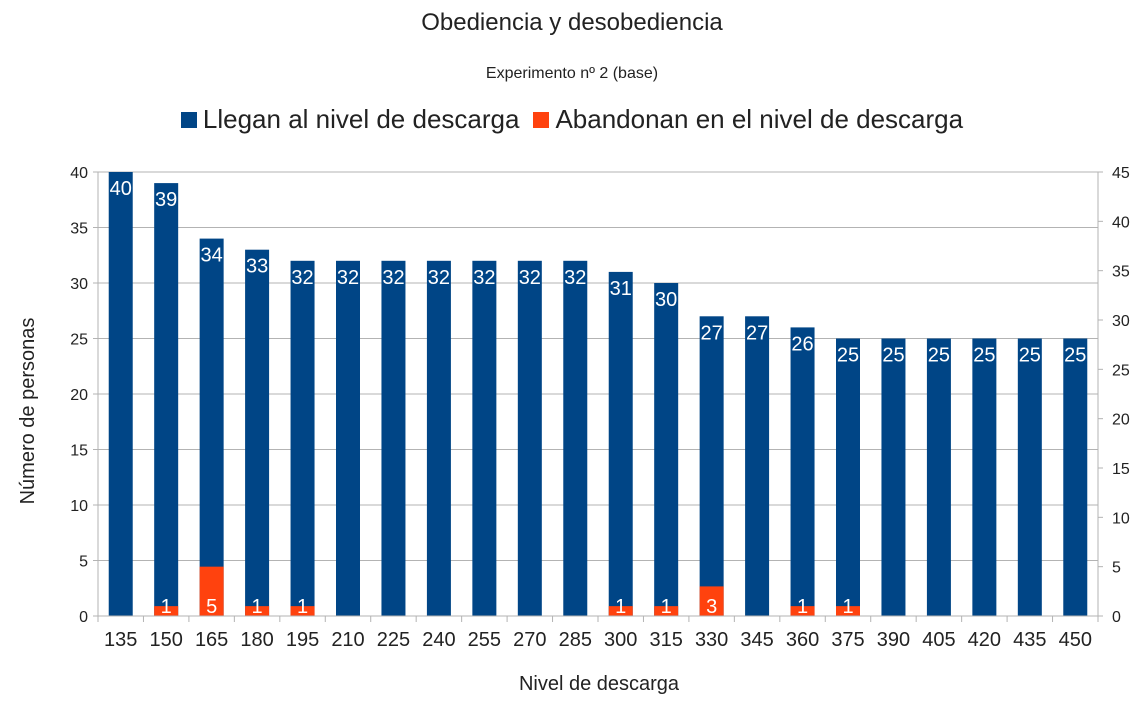 This screenshot has height=715, width=1144. What do you see at coordinates (1075, 640) in the screenshot?
I see `x-tick-label: 450` at bounding box center [1075, 640].